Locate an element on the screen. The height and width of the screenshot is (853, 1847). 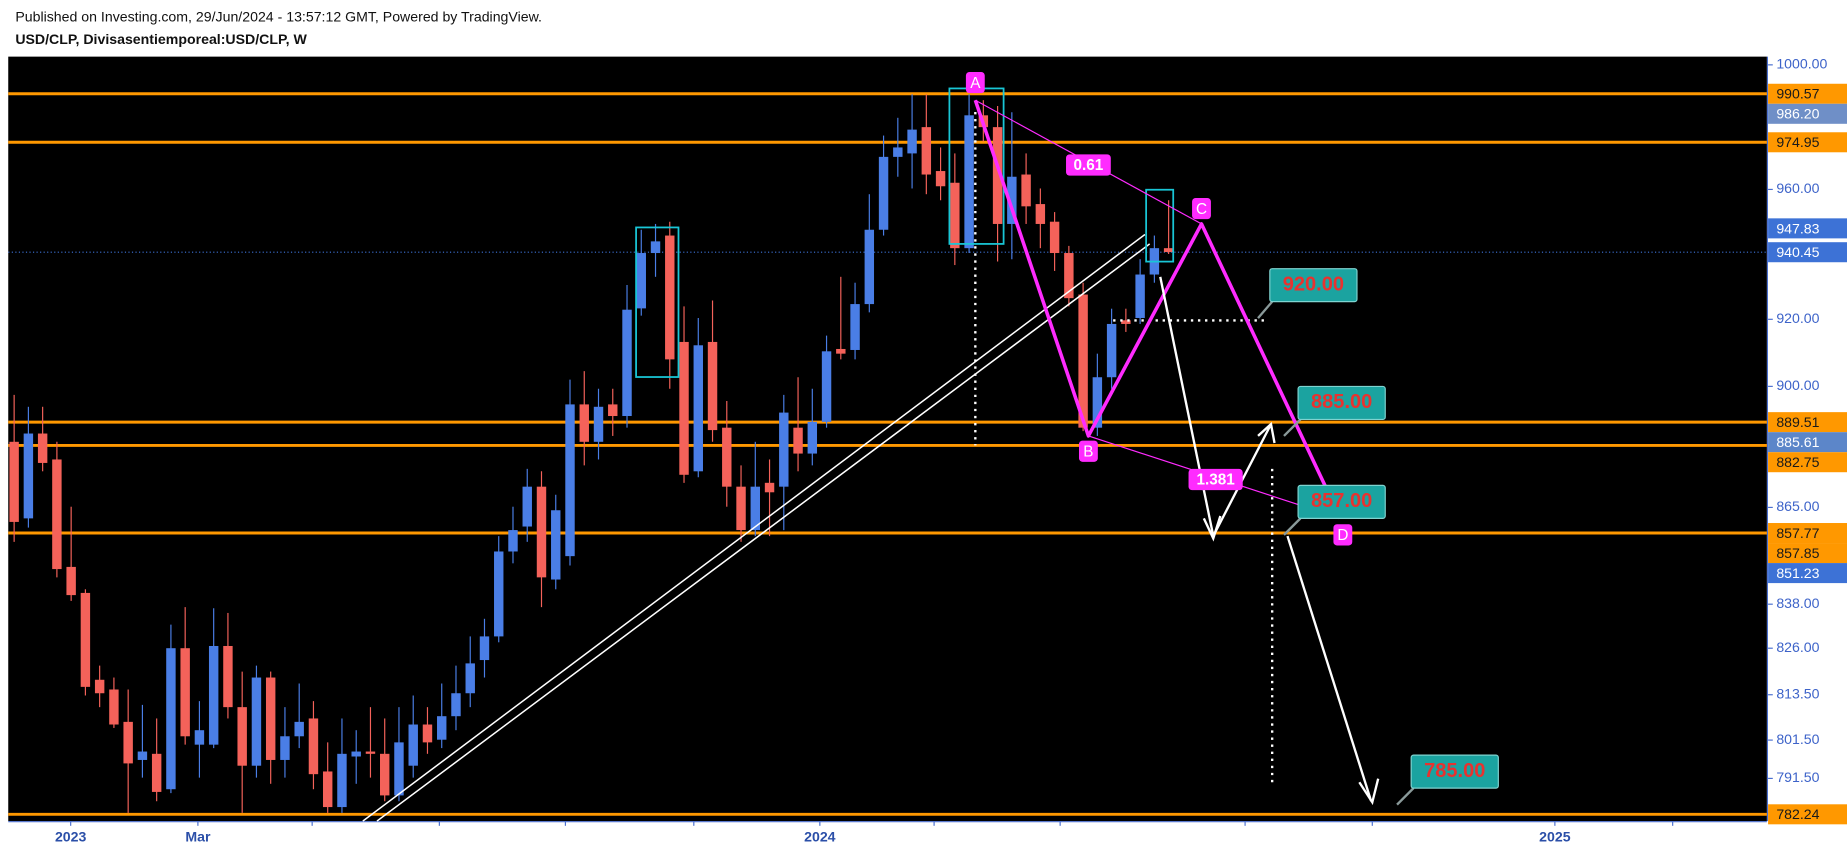
price-label: 782.24 is located at coordinates (1797, 814).